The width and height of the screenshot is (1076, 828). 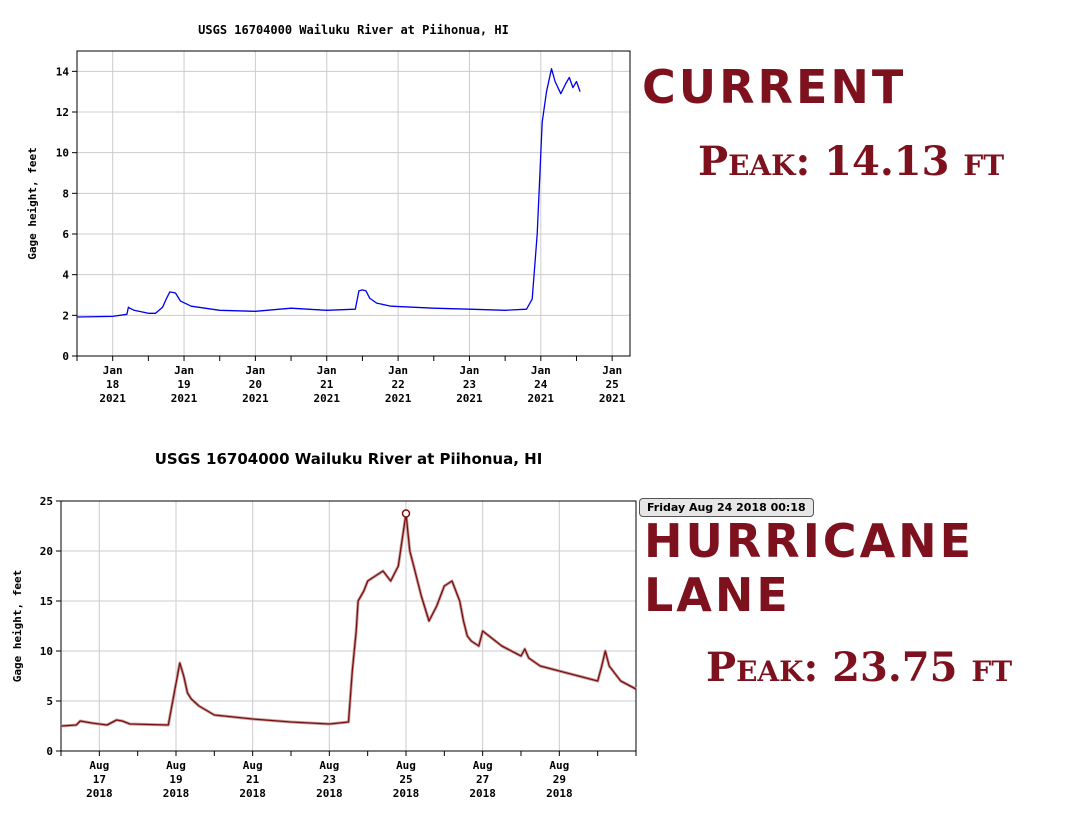 I want to click on y-tick-label: 4, so click(x=65, y=275).